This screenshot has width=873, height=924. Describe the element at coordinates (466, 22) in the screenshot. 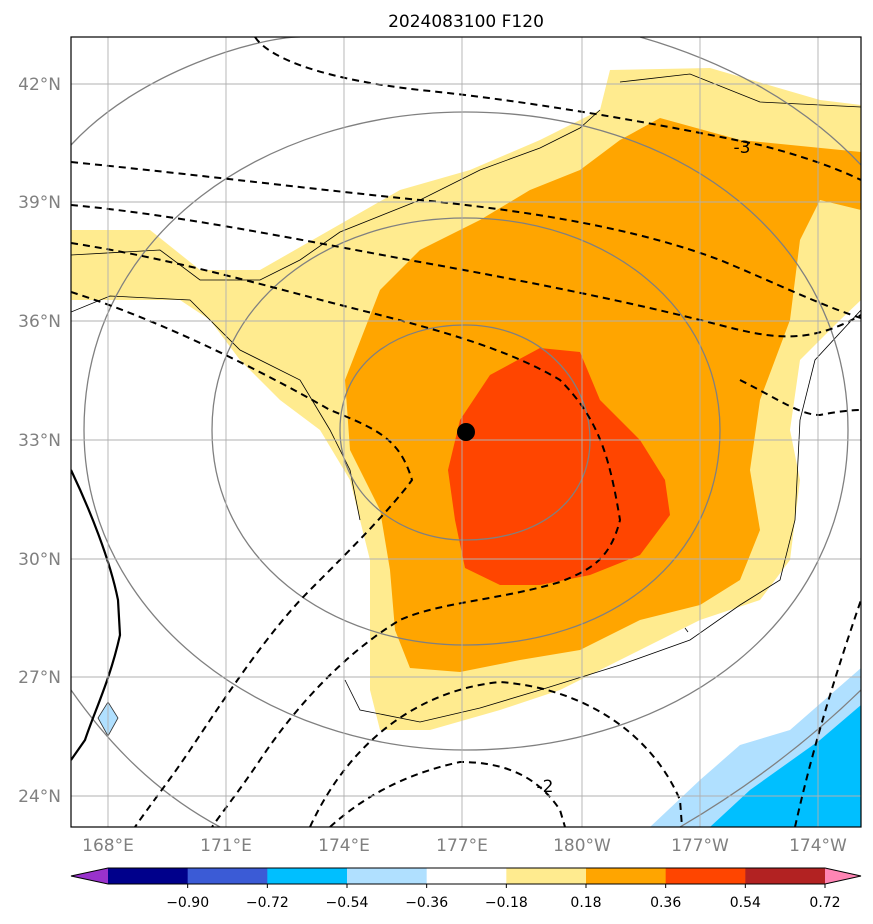

I see `figure-title: 2024083100 F120` at that location.